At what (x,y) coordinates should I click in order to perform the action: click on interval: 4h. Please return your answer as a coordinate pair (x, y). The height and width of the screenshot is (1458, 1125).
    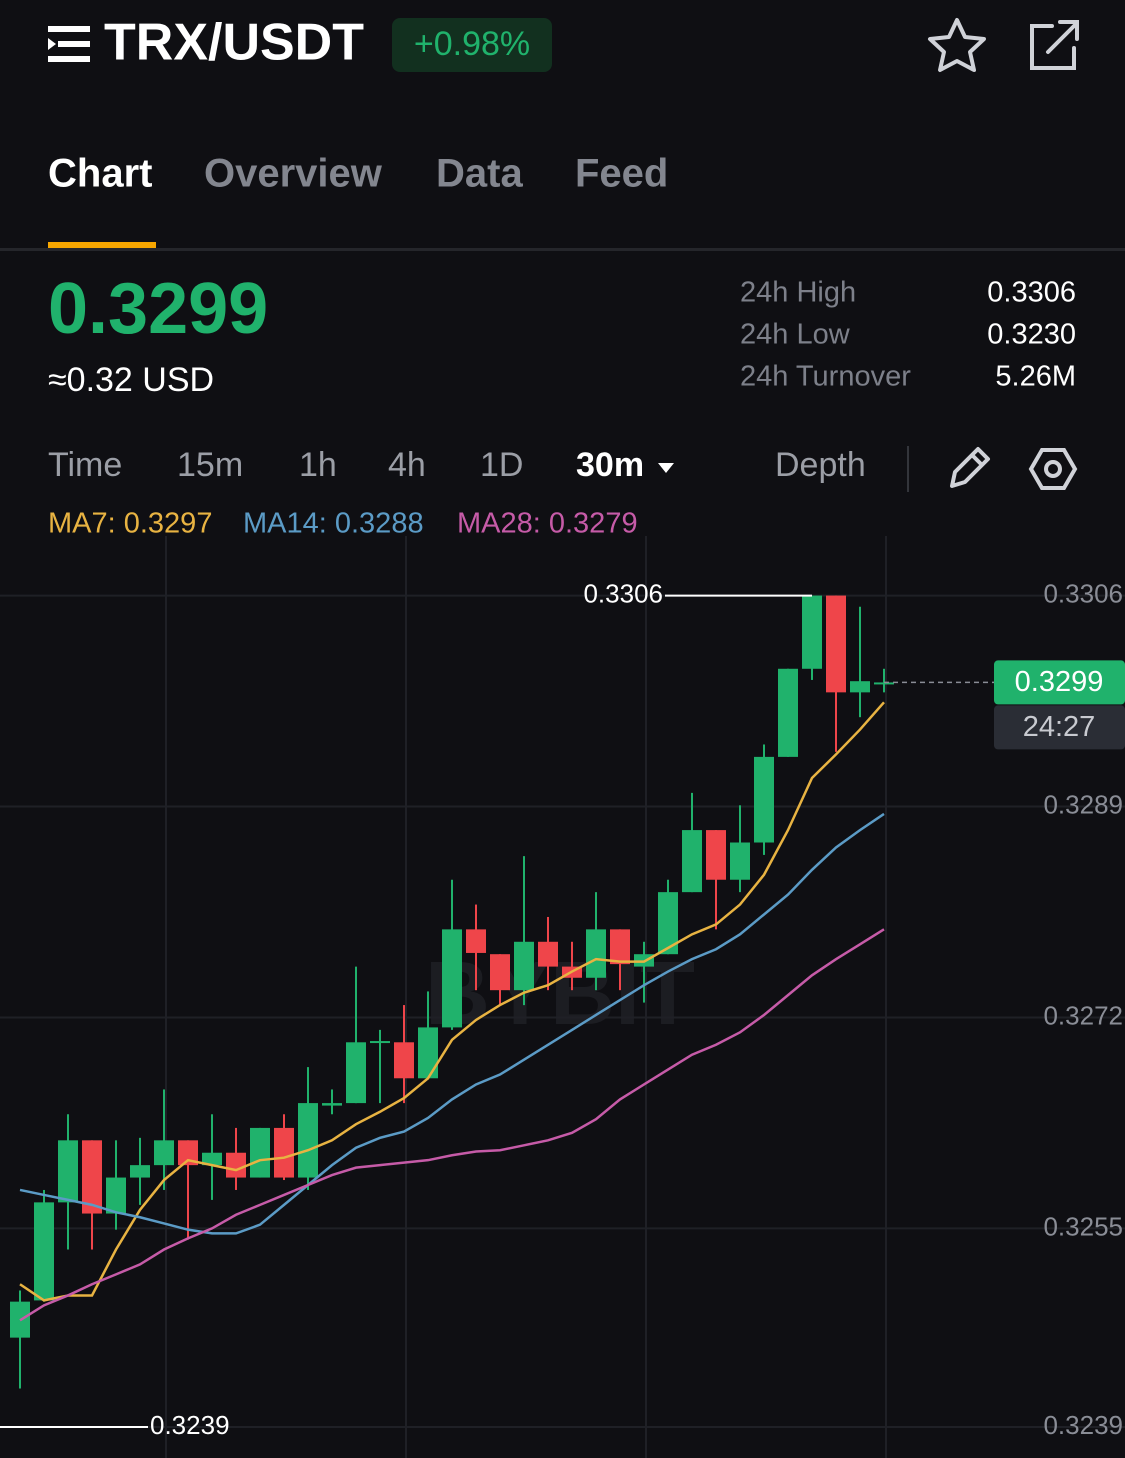
    Looking at the image, I should click on (407, 465).